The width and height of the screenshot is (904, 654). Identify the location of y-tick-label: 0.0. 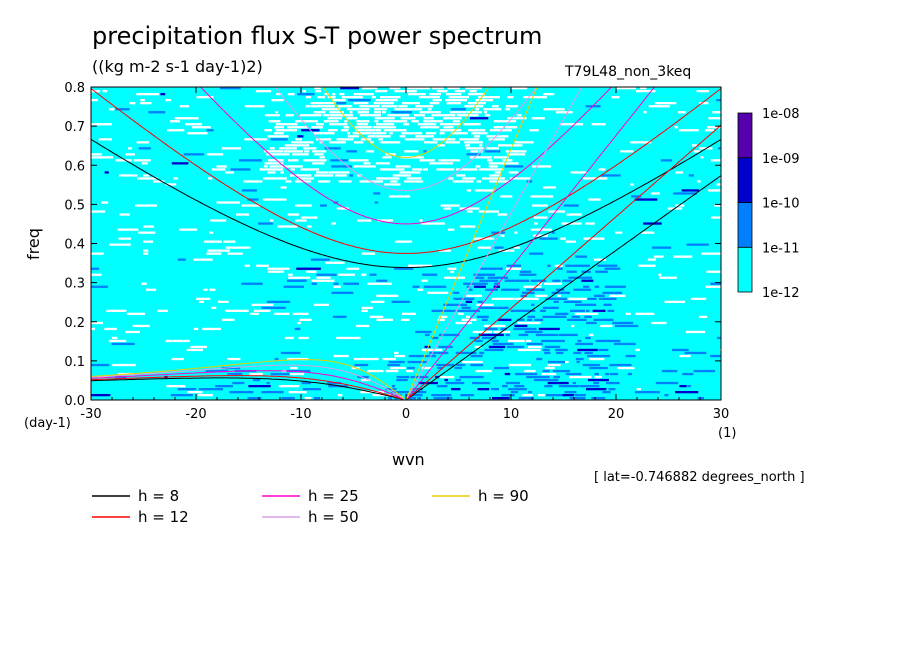
(74, 401).